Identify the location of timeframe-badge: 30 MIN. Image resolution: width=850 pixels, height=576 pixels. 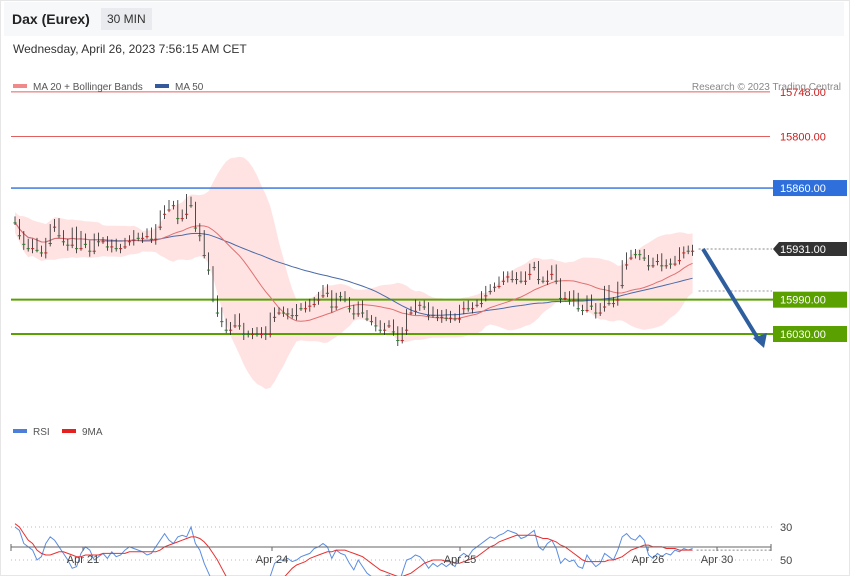
(126, 19).